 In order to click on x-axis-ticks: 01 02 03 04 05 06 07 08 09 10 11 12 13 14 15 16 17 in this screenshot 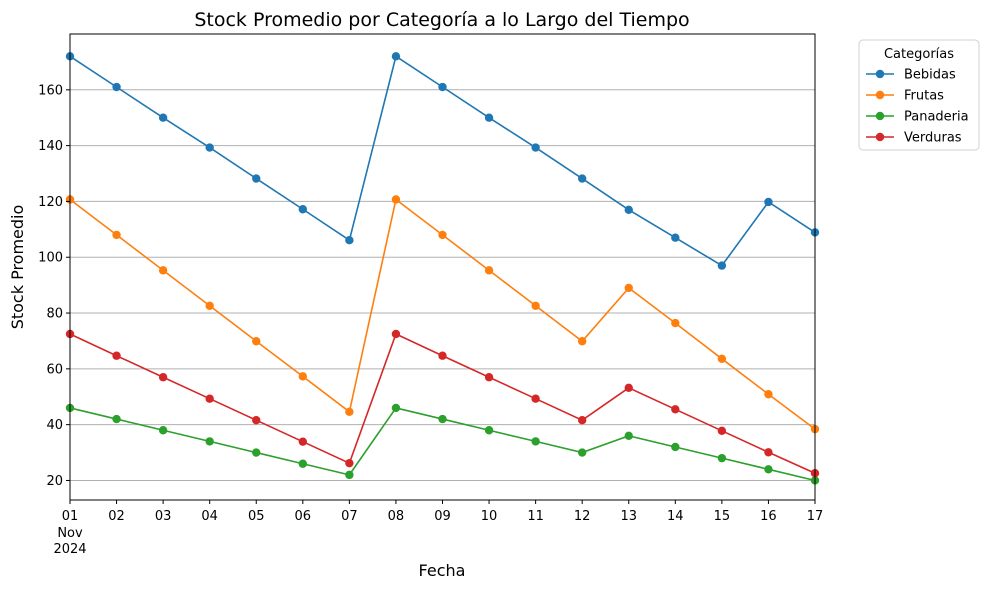, I will do `click(443, 512)`.